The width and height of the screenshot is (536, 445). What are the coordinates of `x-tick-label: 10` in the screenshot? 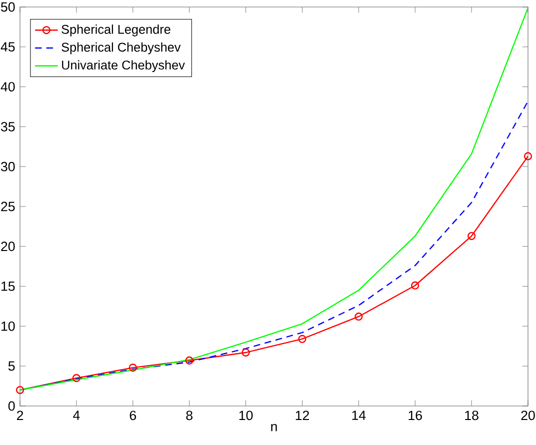 It's located at (246, 415).